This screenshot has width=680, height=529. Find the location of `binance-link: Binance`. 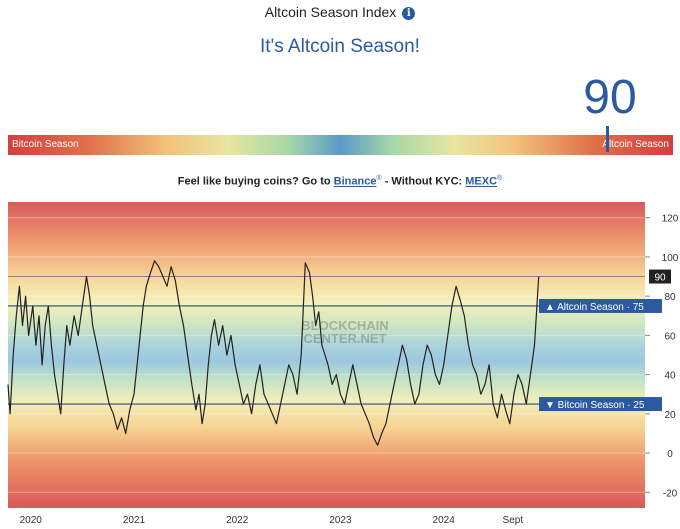

binance-link: Binance is located at coordinates (355, 181).